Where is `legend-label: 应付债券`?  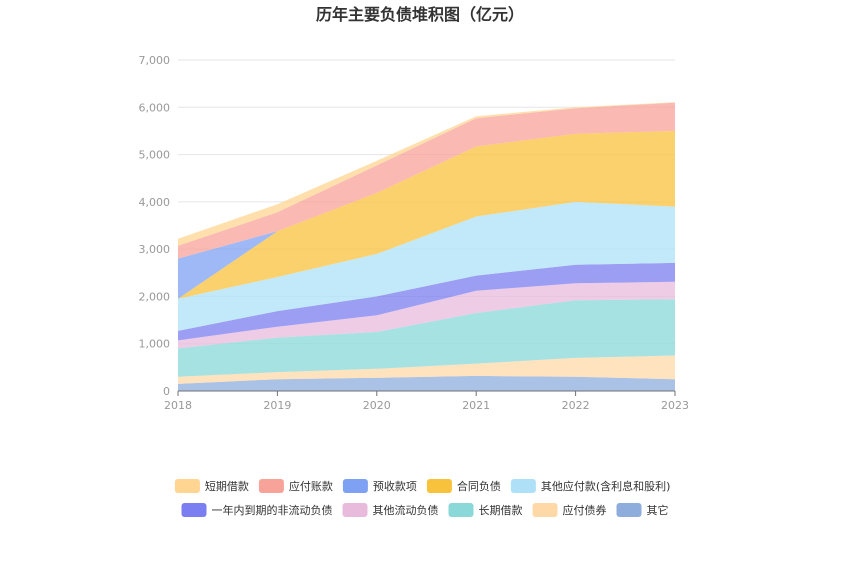
legend-label: 应付债券 is located at coordinates (585, 510).